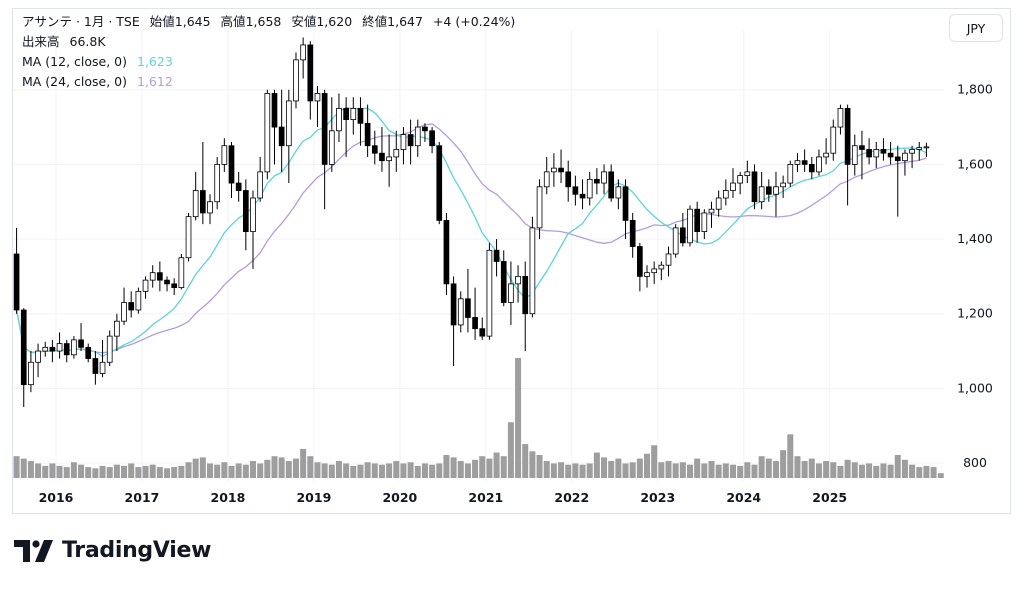  Describe the element at coordinates (975, 276) in the screenshot. I see `price-axis: 800 1,000 1,200 1,400 1,600 1,800` at that location.